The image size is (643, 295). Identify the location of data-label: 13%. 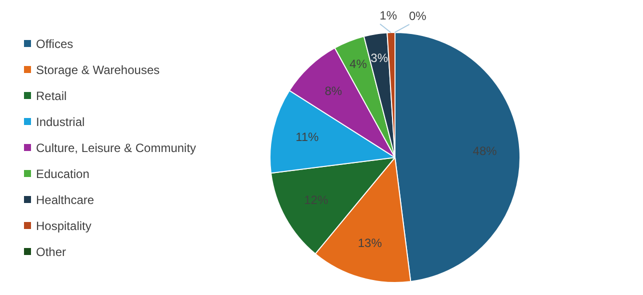
(370, 243).